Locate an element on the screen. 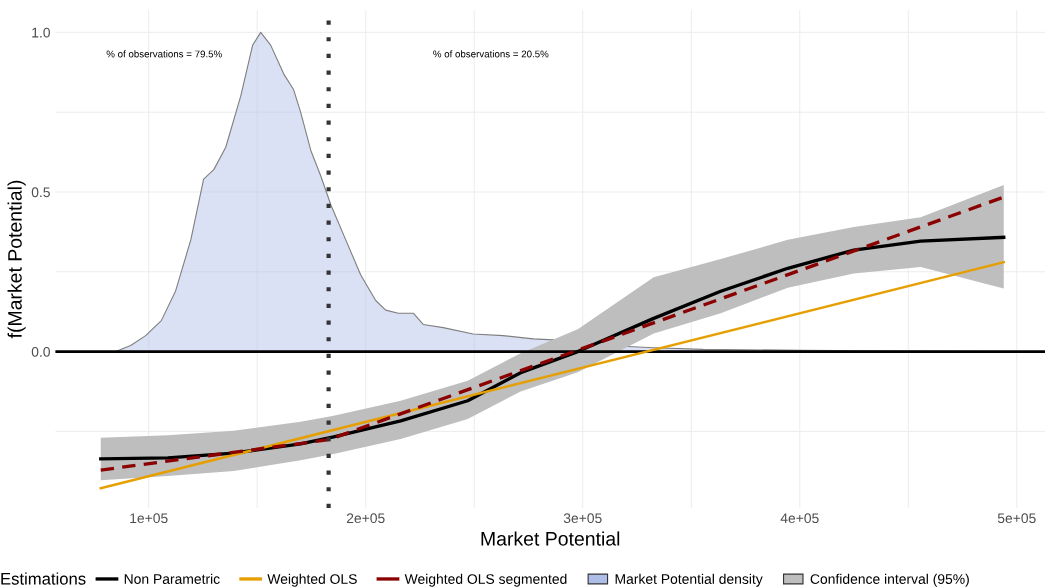  x-tick-label: 5e+05 is located at coordinates (1016, 518).